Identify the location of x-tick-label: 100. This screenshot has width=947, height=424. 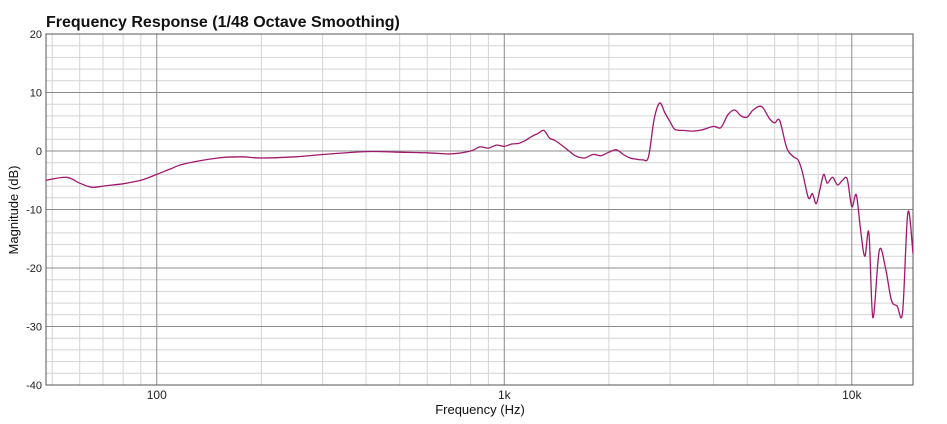
(157, 395).